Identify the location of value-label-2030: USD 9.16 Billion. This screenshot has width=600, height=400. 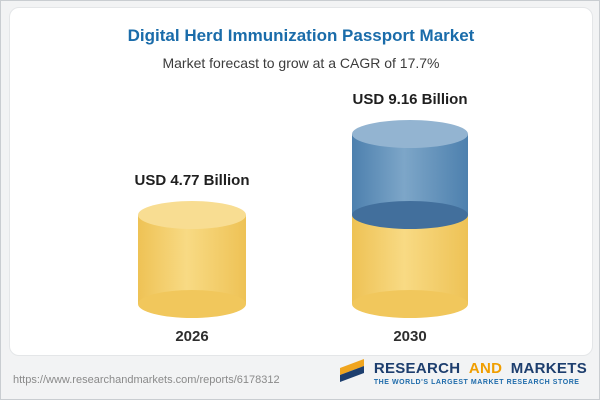
(410, 100).